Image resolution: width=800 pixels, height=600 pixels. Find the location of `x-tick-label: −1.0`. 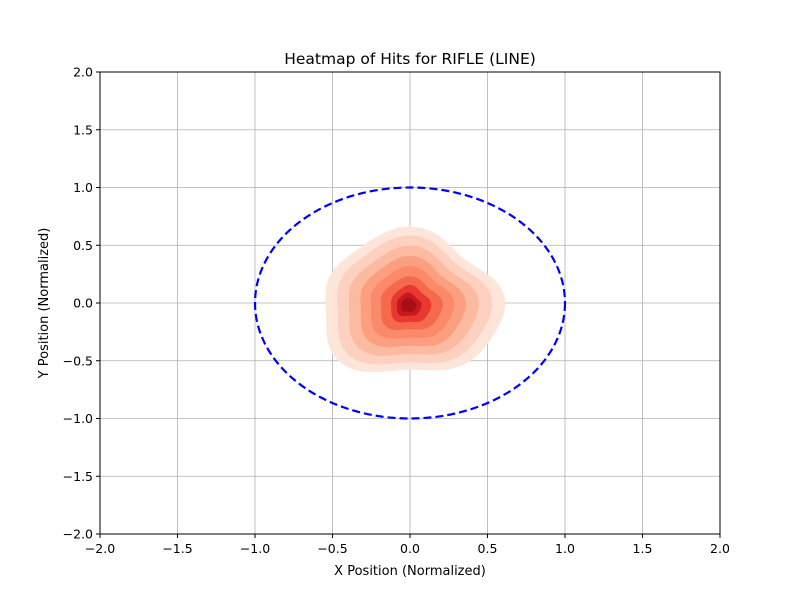

x-tick-label: −1.0 is located at coordinates (255, 548).